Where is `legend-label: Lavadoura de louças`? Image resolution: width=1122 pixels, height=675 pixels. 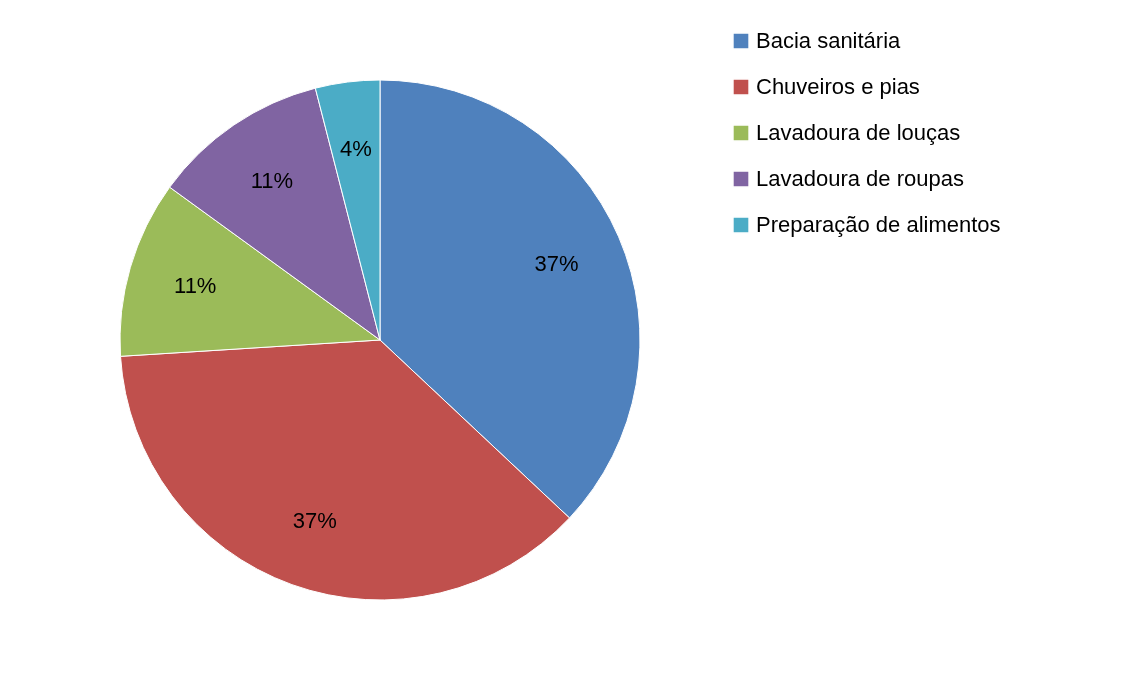 legend-label: Lavadoura de louças is located at coordinates (858, 132).